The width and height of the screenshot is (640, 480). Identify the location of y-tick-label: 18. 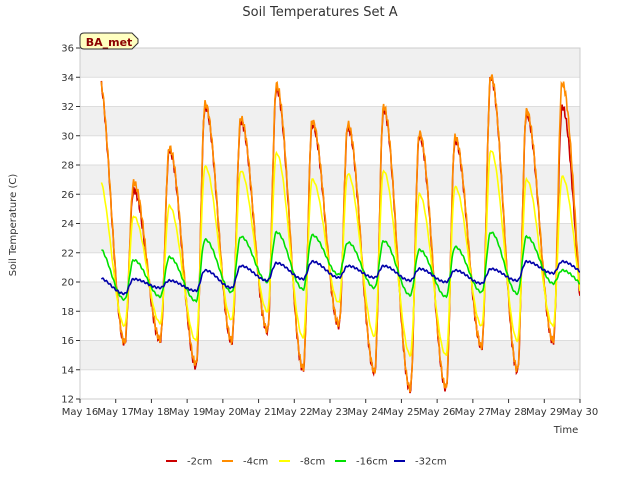
(67, 312).